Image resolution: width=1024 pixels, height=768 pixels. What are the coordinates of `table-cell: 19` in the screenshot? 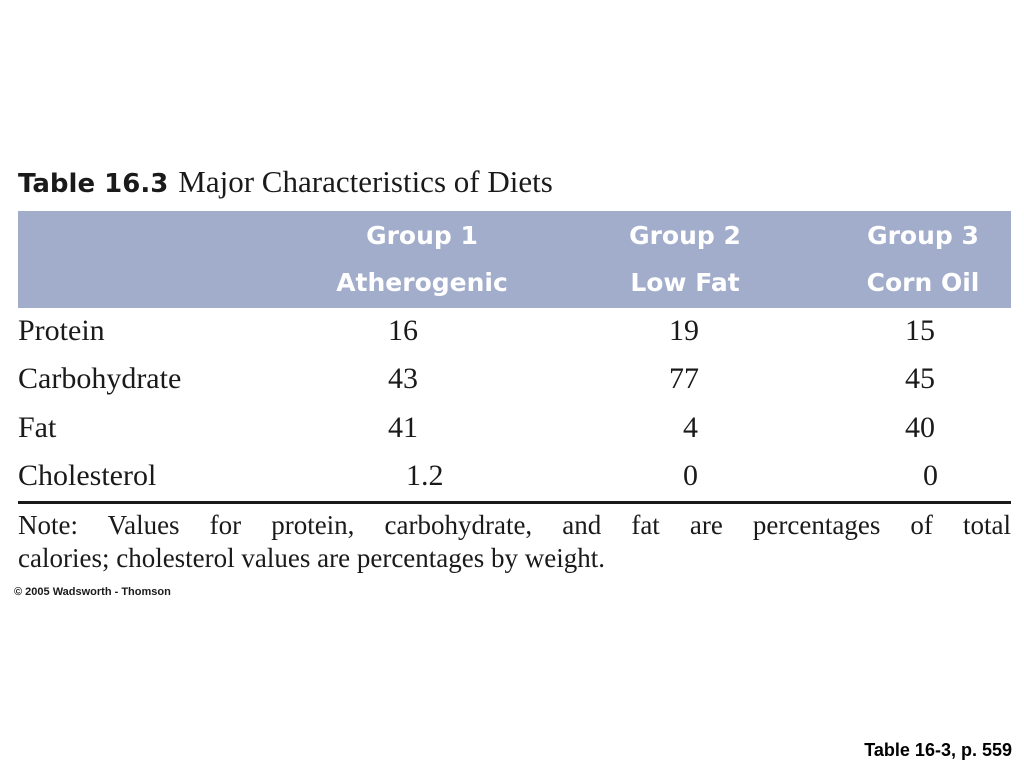 It's located at (684, 330).